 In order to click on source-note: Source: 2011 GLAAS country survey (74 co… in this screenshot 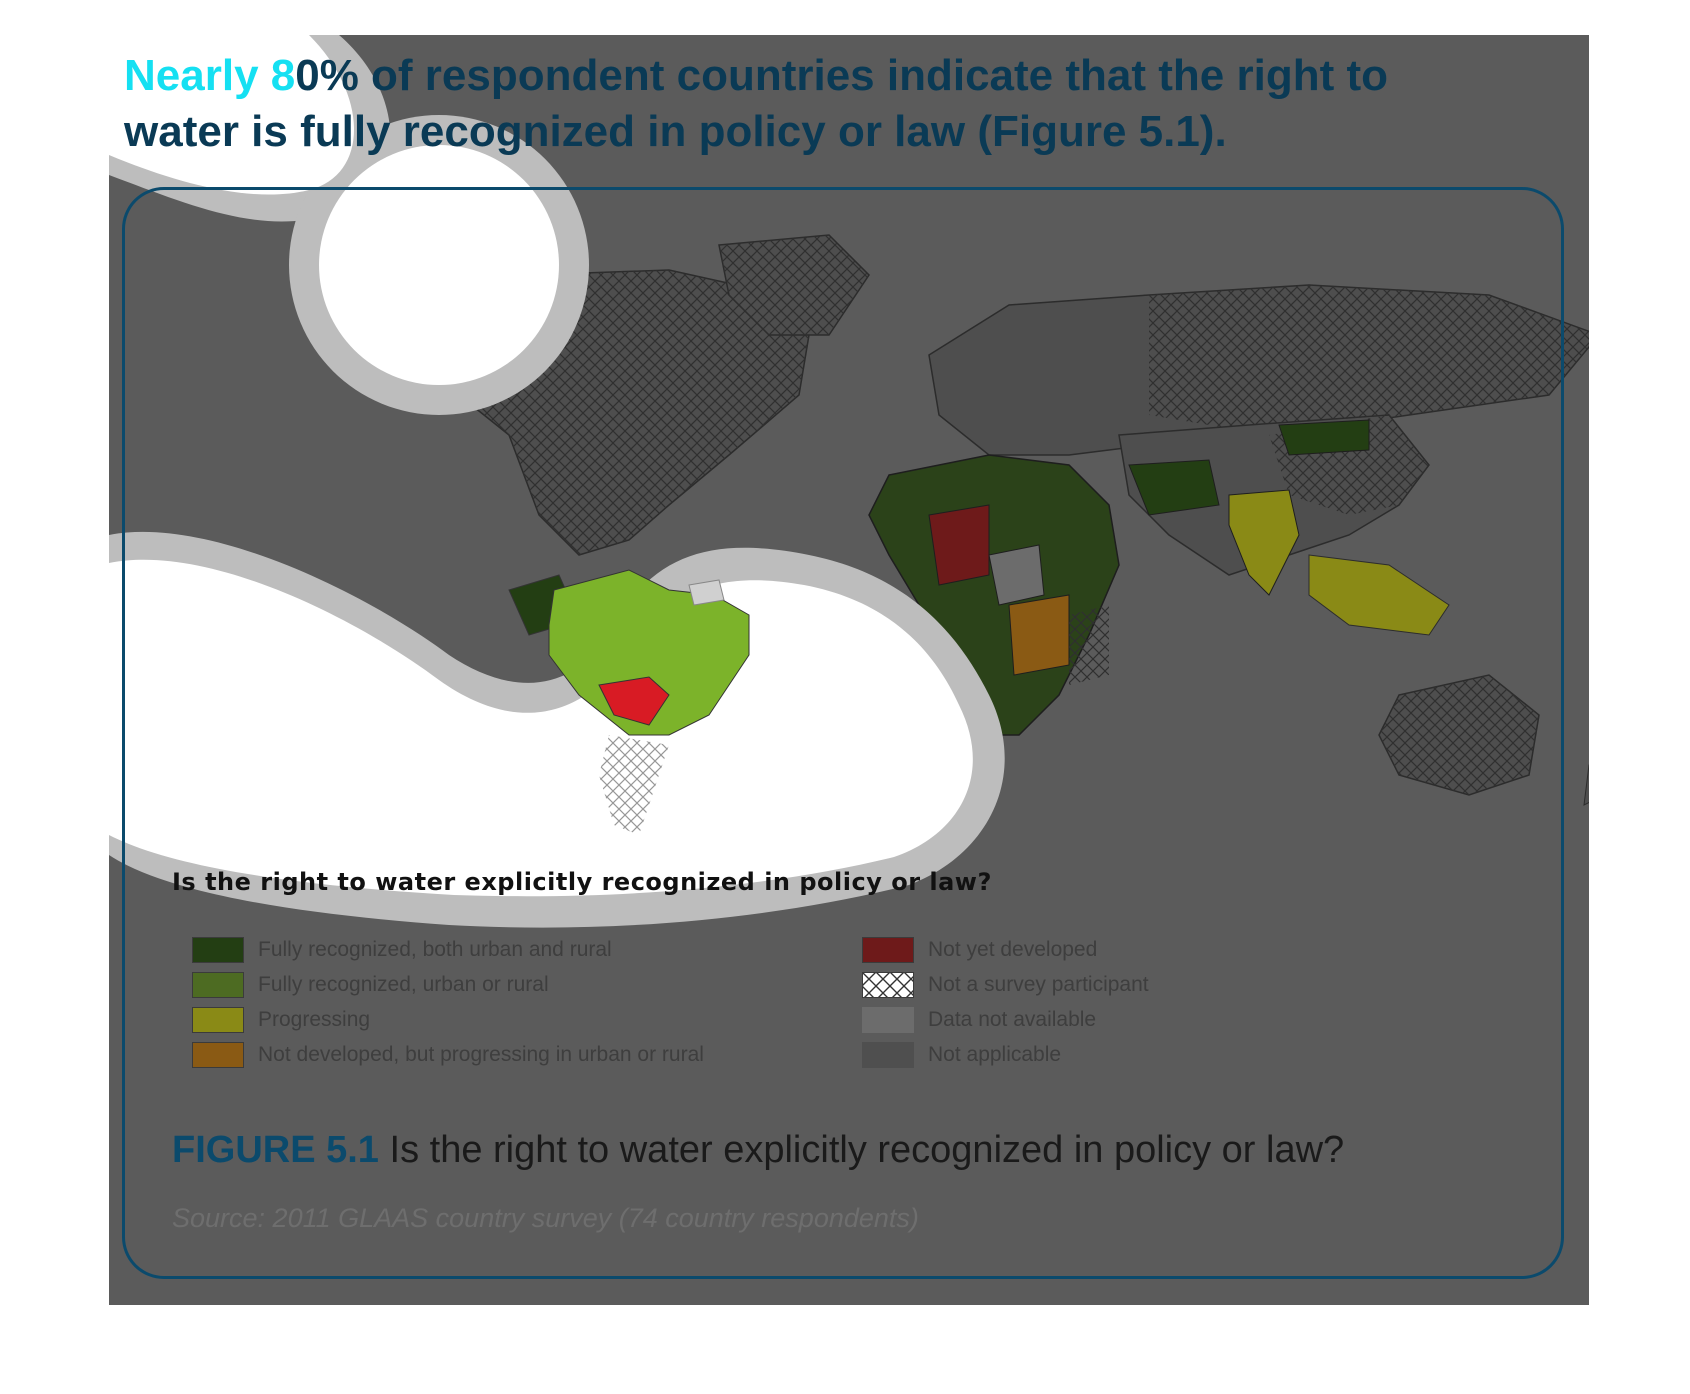, I will do `click(545, 1218)`.